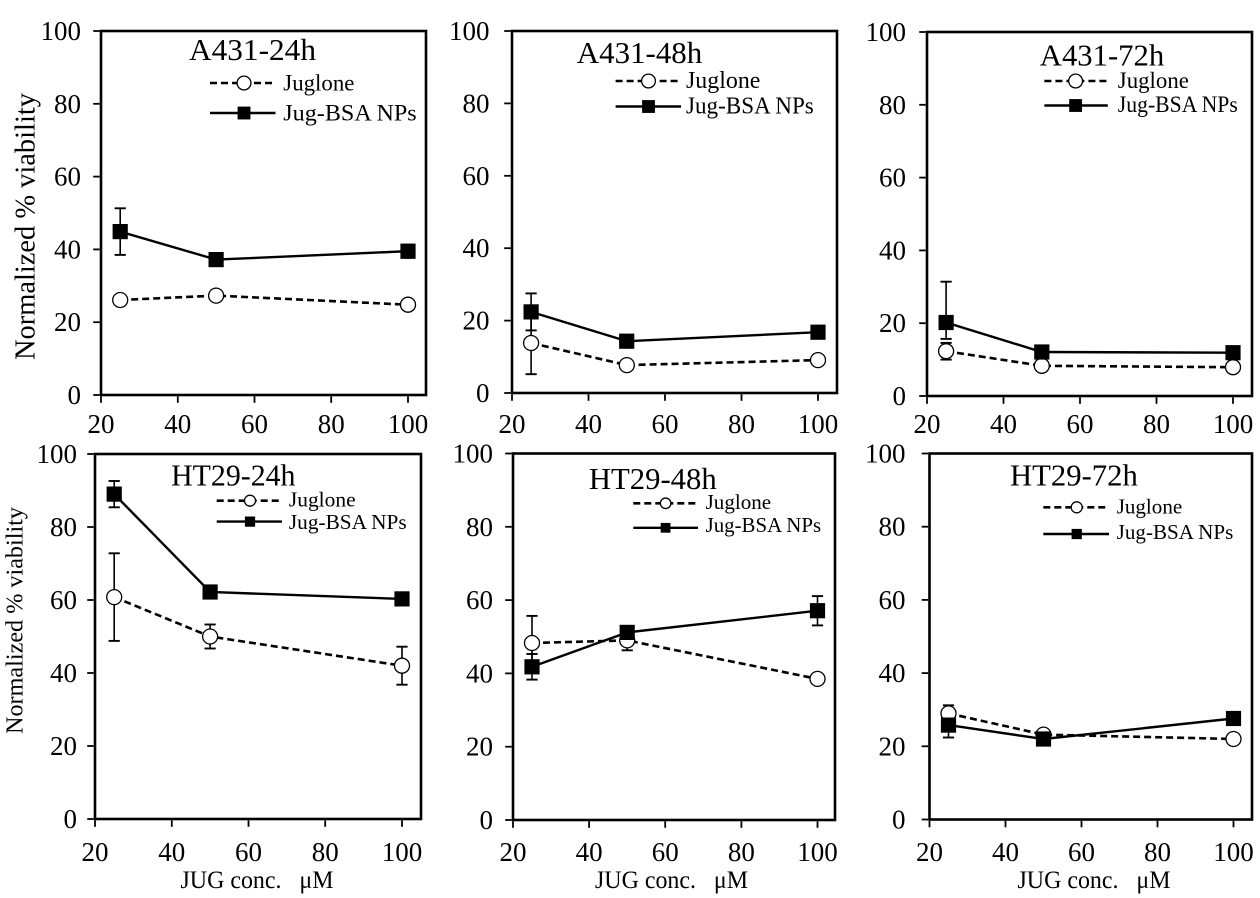 The image size is (1260, 898). What do you see at coordinates (653, 478) in the screenshot?
I see `svg-text: HT29-48h` at bounding box center [653, 478].